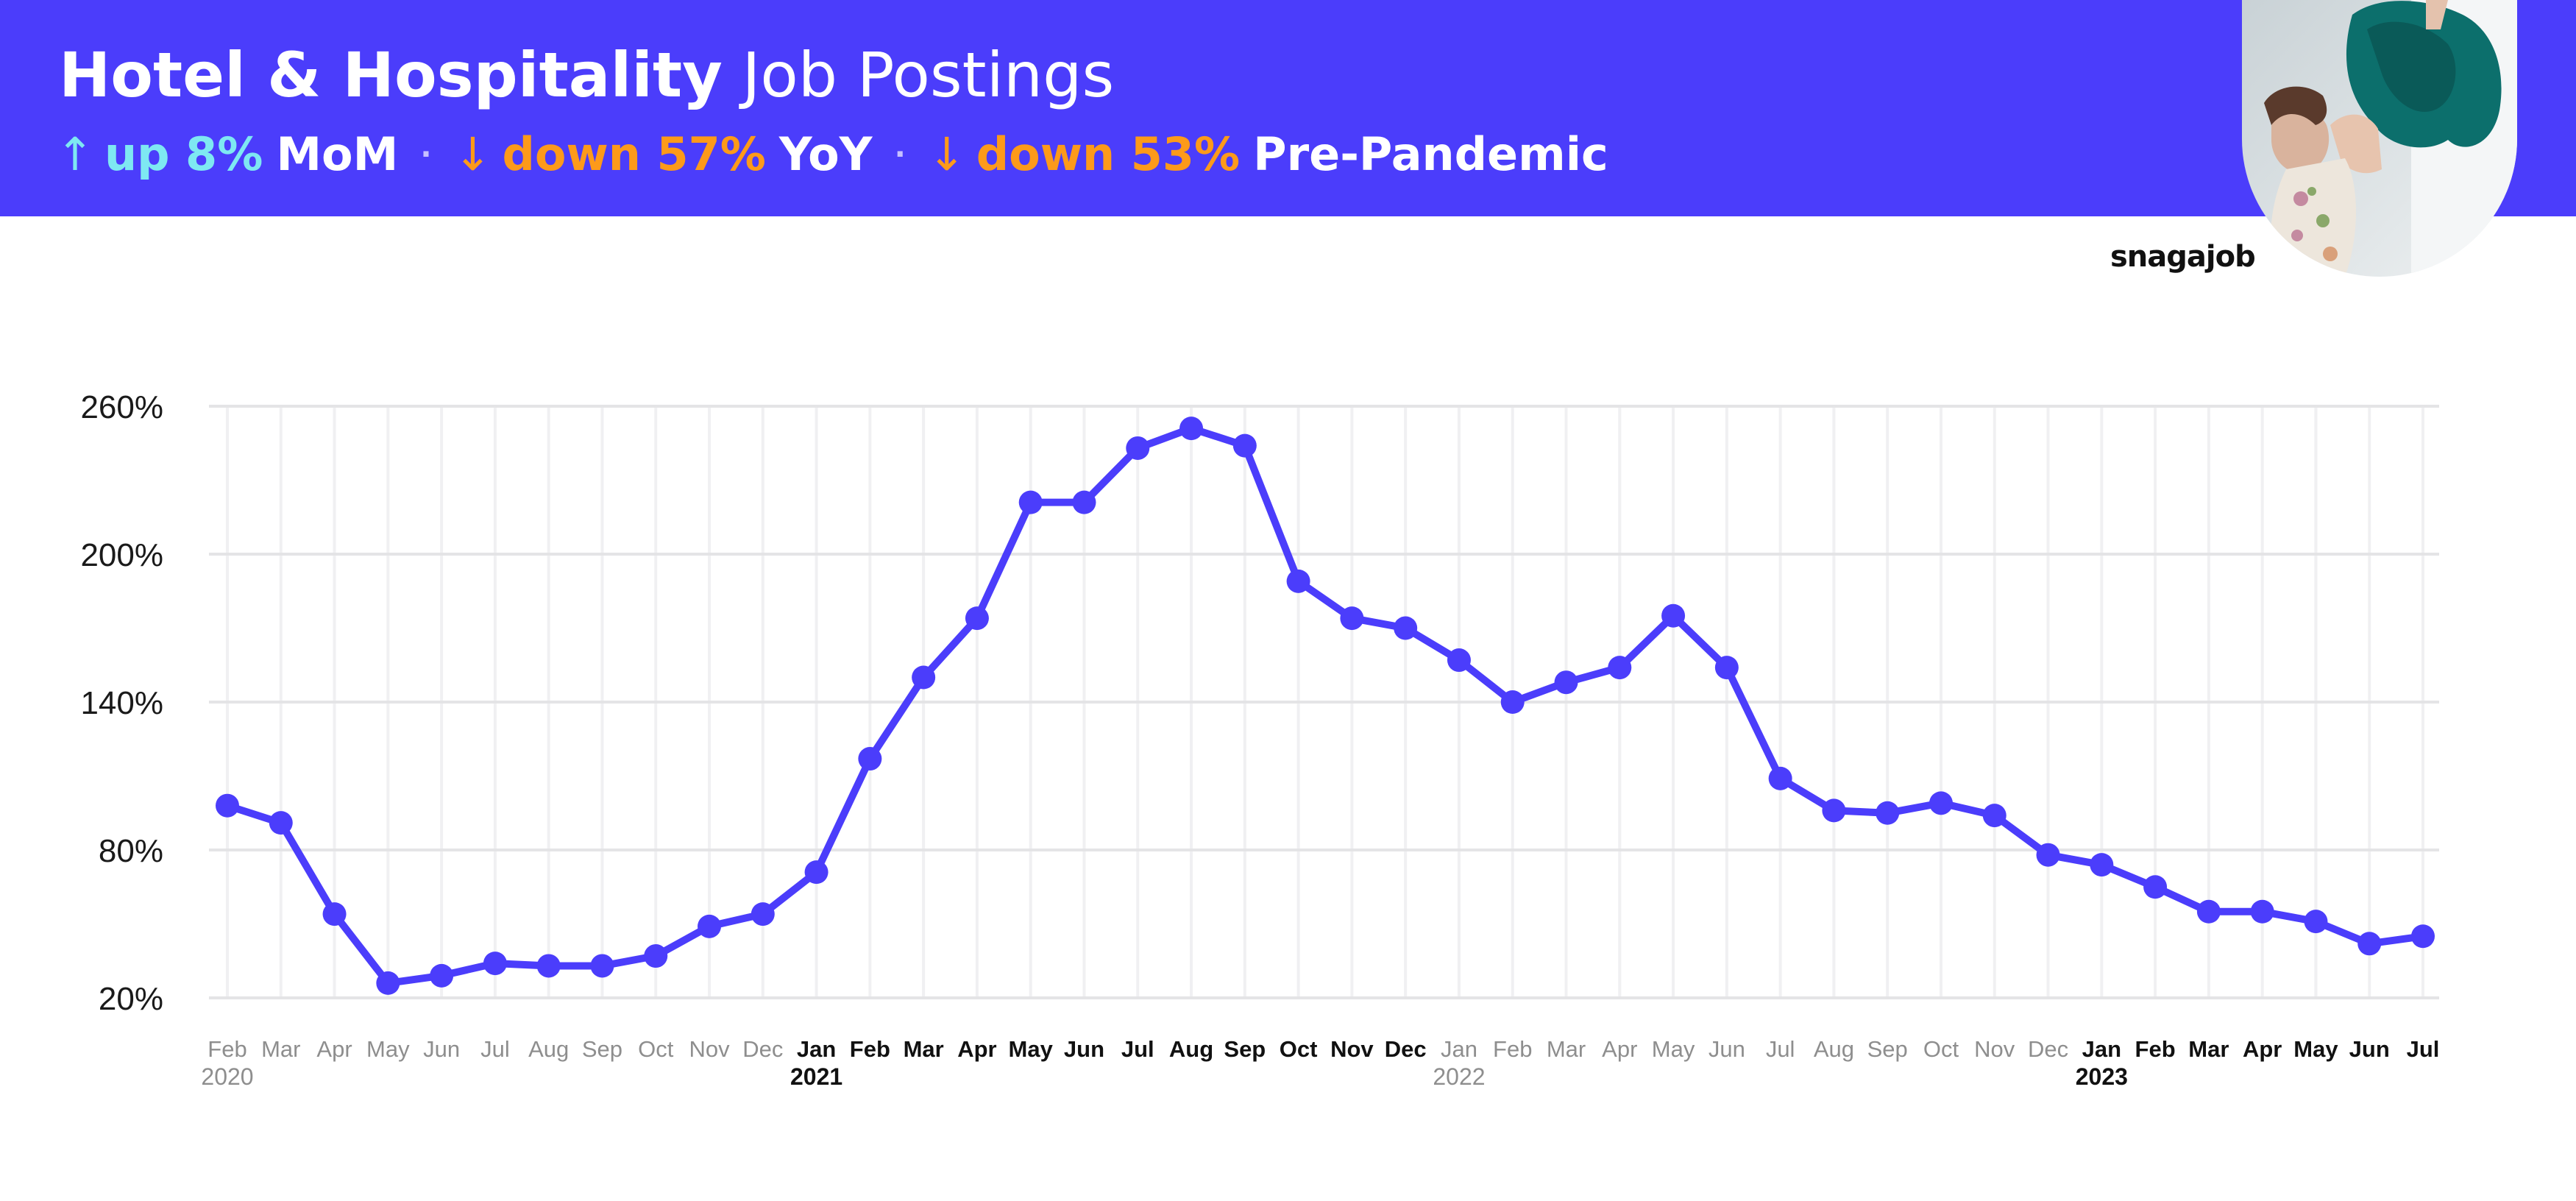 The height and width of the screenshot is (1201, 2576). I want to click on y-tick-label: 140%, so click(121, 703).